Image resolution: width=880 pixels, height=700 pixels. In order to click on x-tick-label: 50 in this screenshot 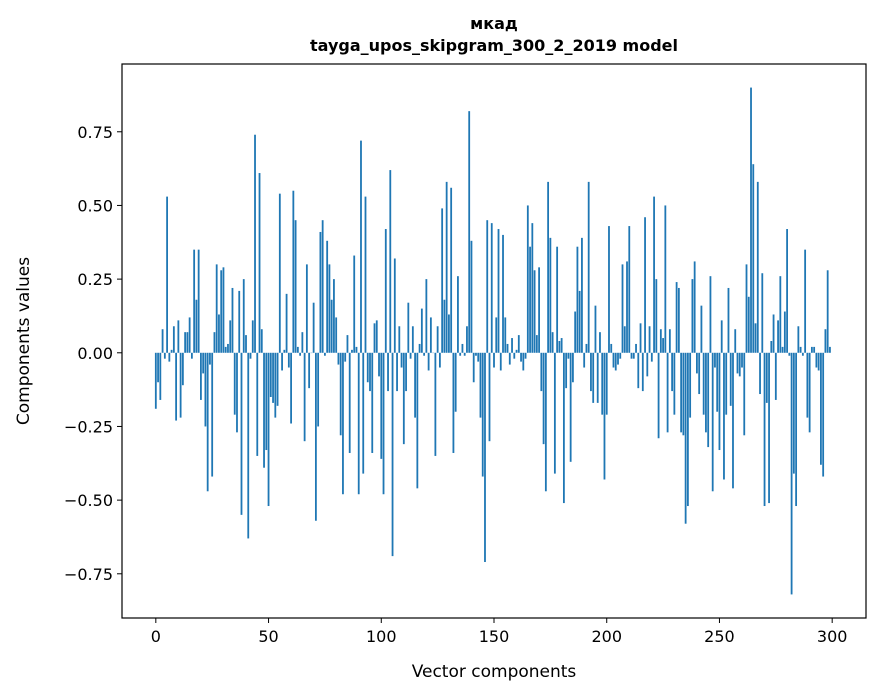, I will do `click(268, 636)`.